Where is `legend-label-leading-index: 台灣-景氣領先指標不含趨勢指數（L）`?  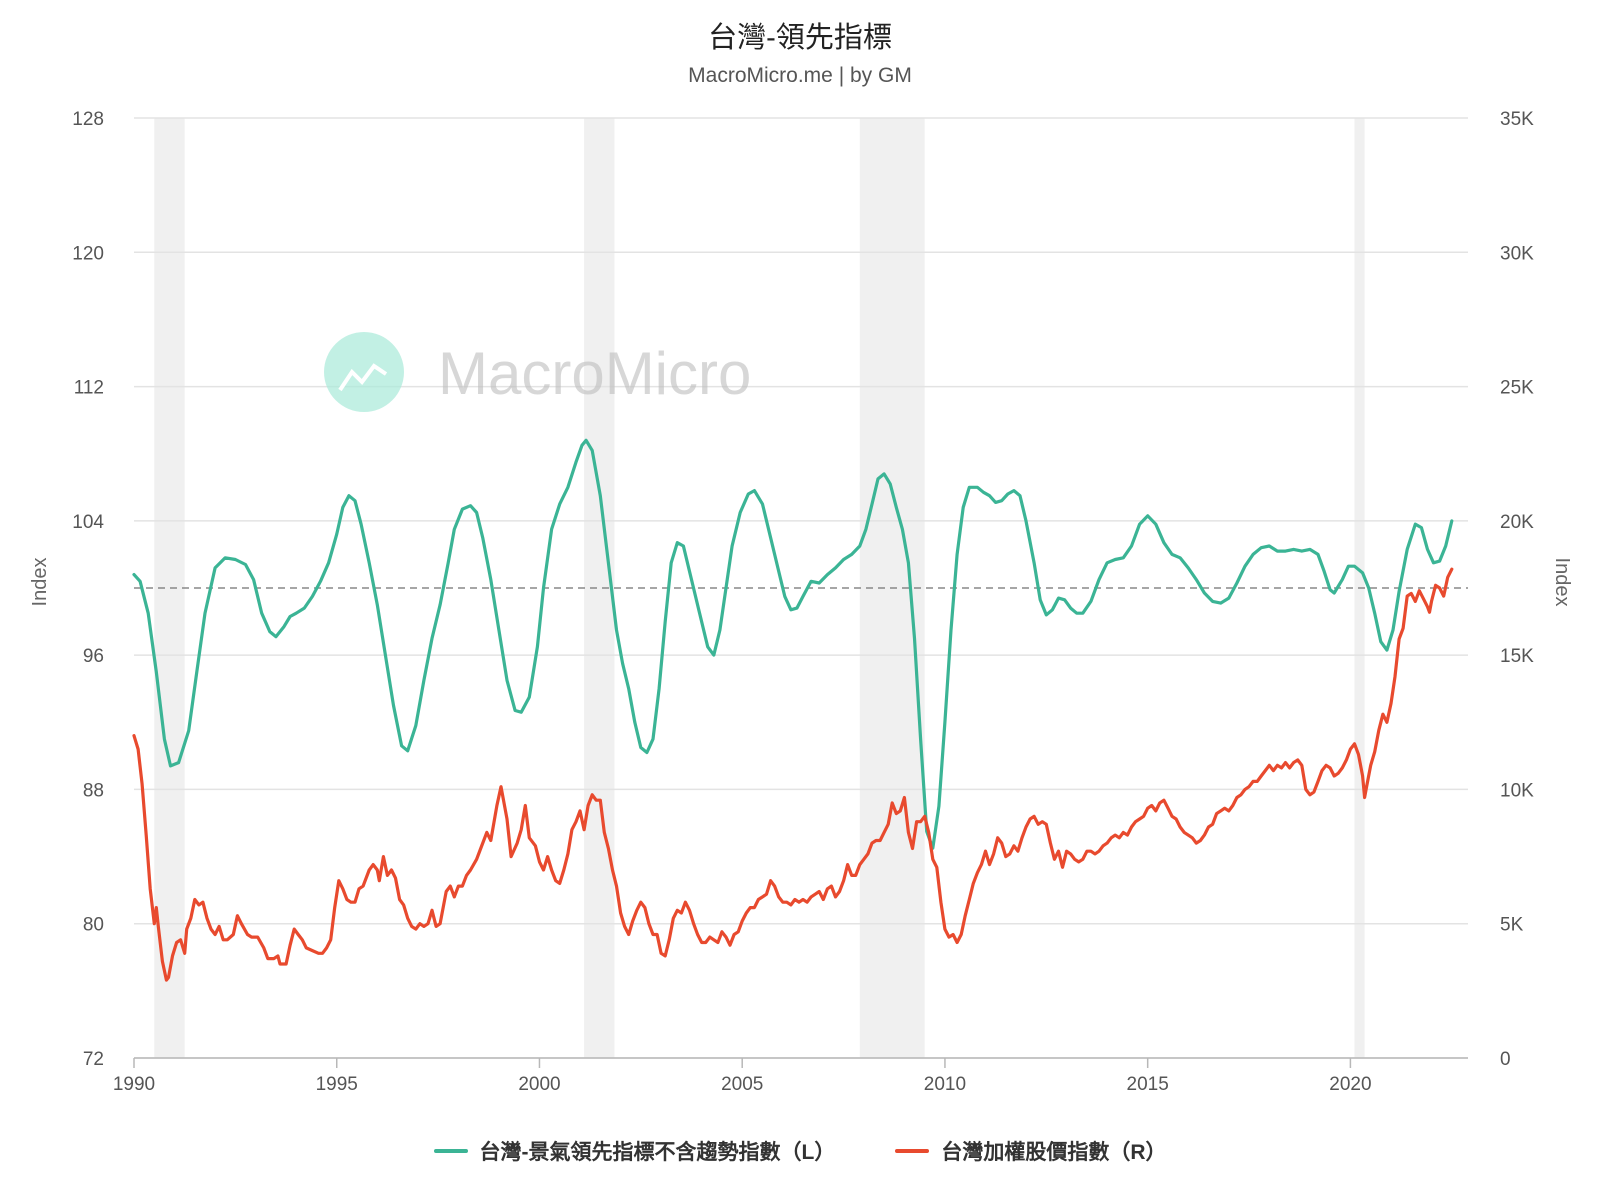
legend-label-leading-index: 台灣-景氣領先指標不含趨勢指數（L） is located at coordinates (657, 1152).